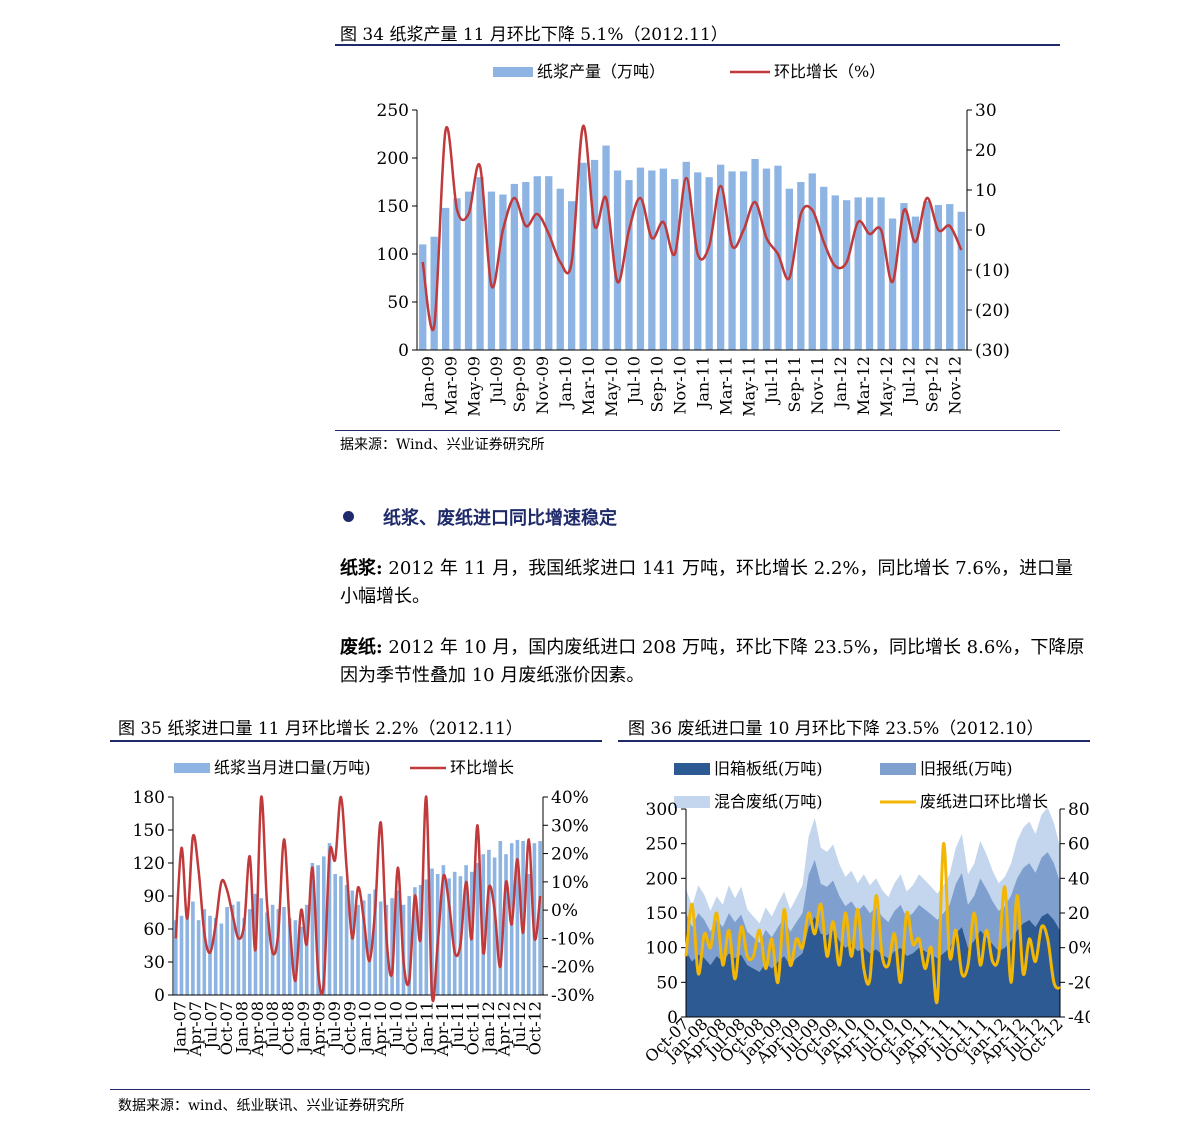 The height and width of the screenshot is (1134, 1191). What do you see at coordinates (794, 384) in the screenshot?
I see `x-tick-label: Sep-11` at bounding box center [794, 384].